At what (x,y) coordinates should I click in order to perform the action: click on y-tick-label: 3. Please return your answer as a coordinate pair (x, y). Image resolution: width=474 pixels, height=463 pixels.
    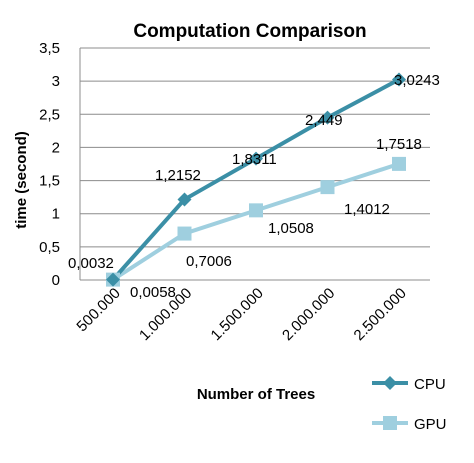
    Looking at the image, I should click on (56, 81).